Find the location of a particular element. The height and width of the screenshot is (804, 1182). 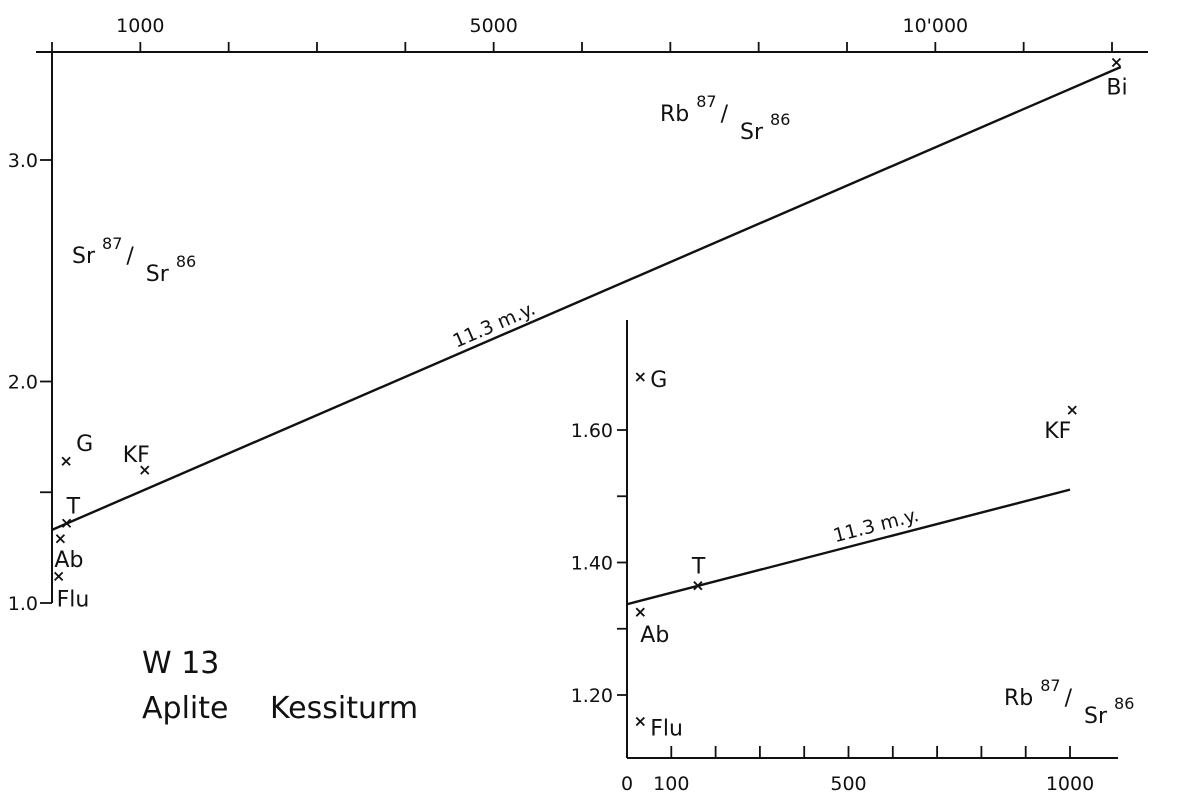

inset-y-tick-label: 1.40 is located at coordinates (592, 564).